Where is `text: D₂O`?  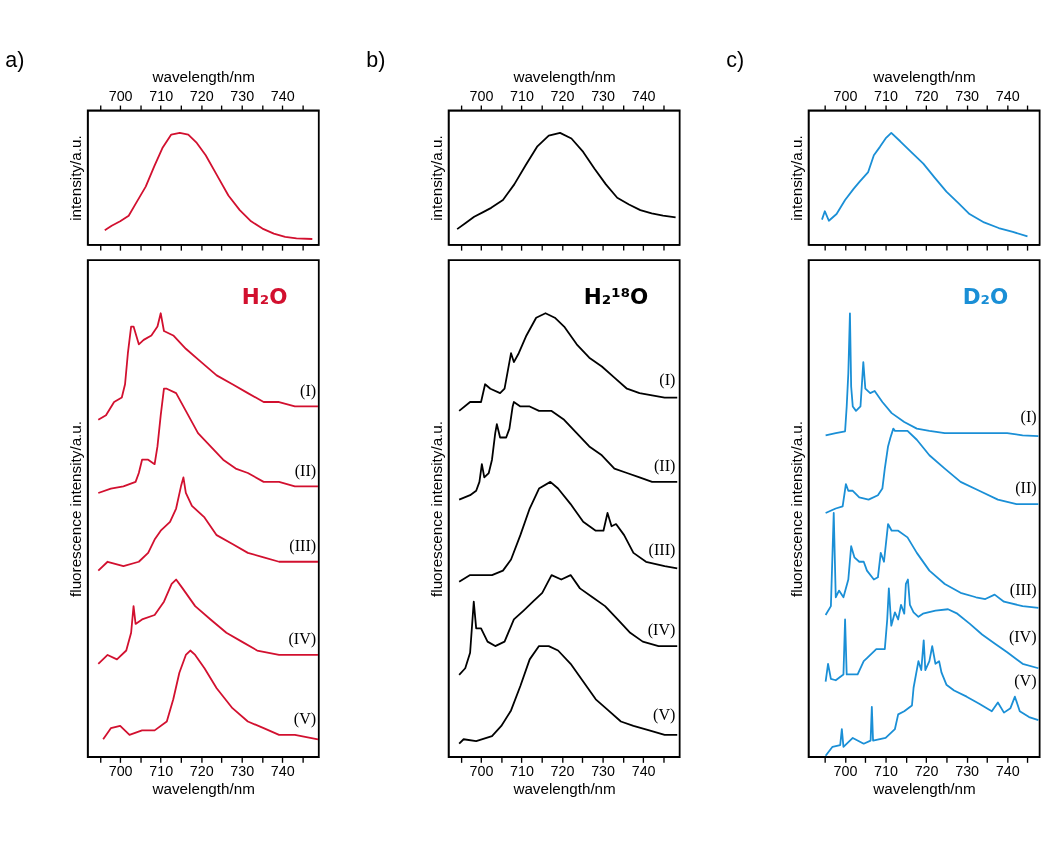
text: D₂O is located at coordinates (985, 296).